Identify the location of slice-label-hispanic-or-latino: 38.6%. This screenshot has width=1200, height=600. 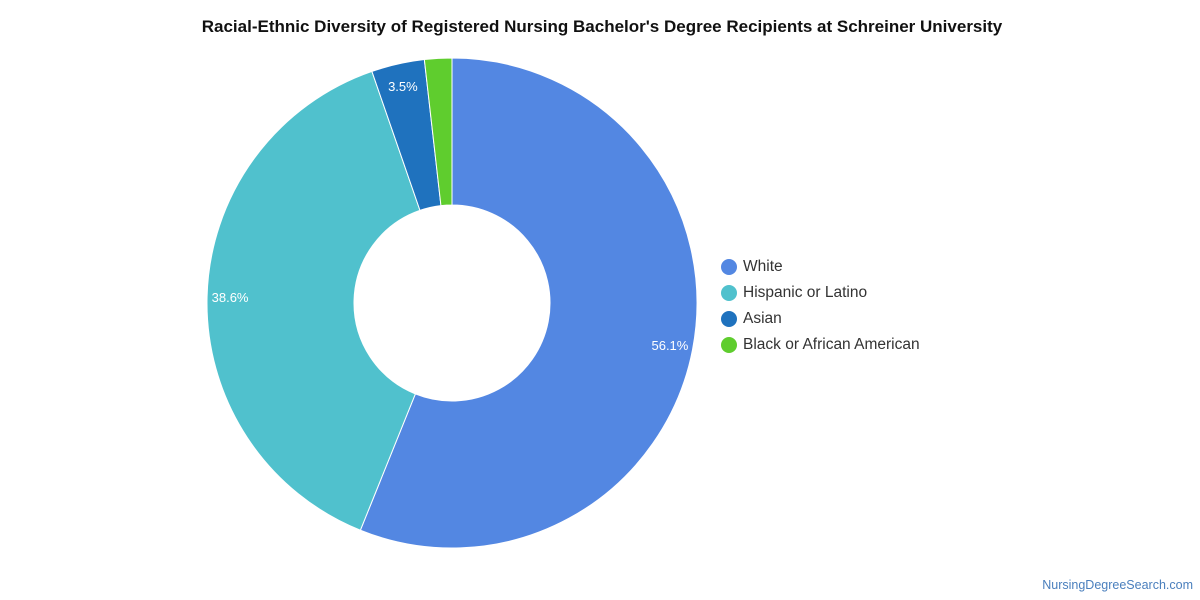
(230, 297).